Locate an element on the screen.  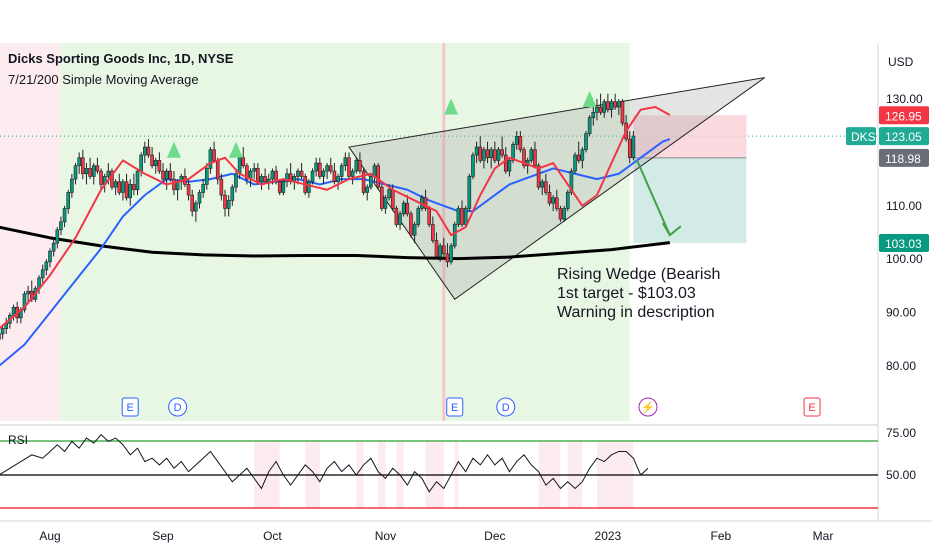
price-tick-label: 130.00 is located at coordinates (904, 99).